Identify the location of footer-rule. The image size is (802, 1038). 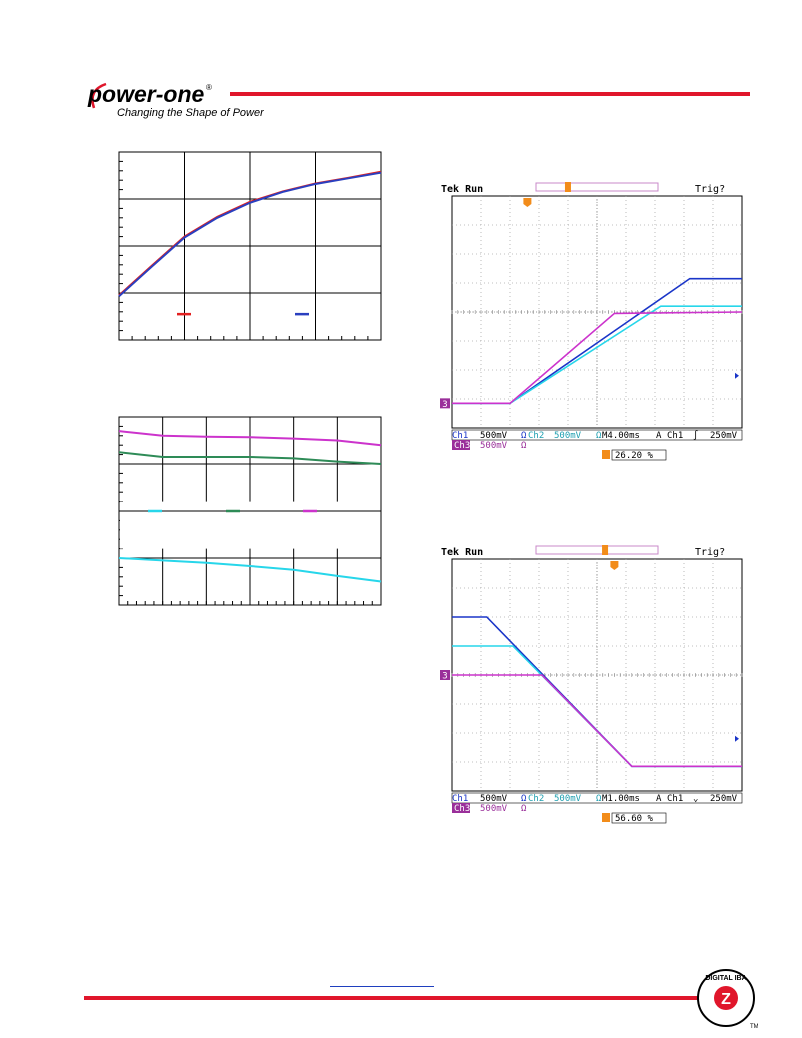
(391, 998).